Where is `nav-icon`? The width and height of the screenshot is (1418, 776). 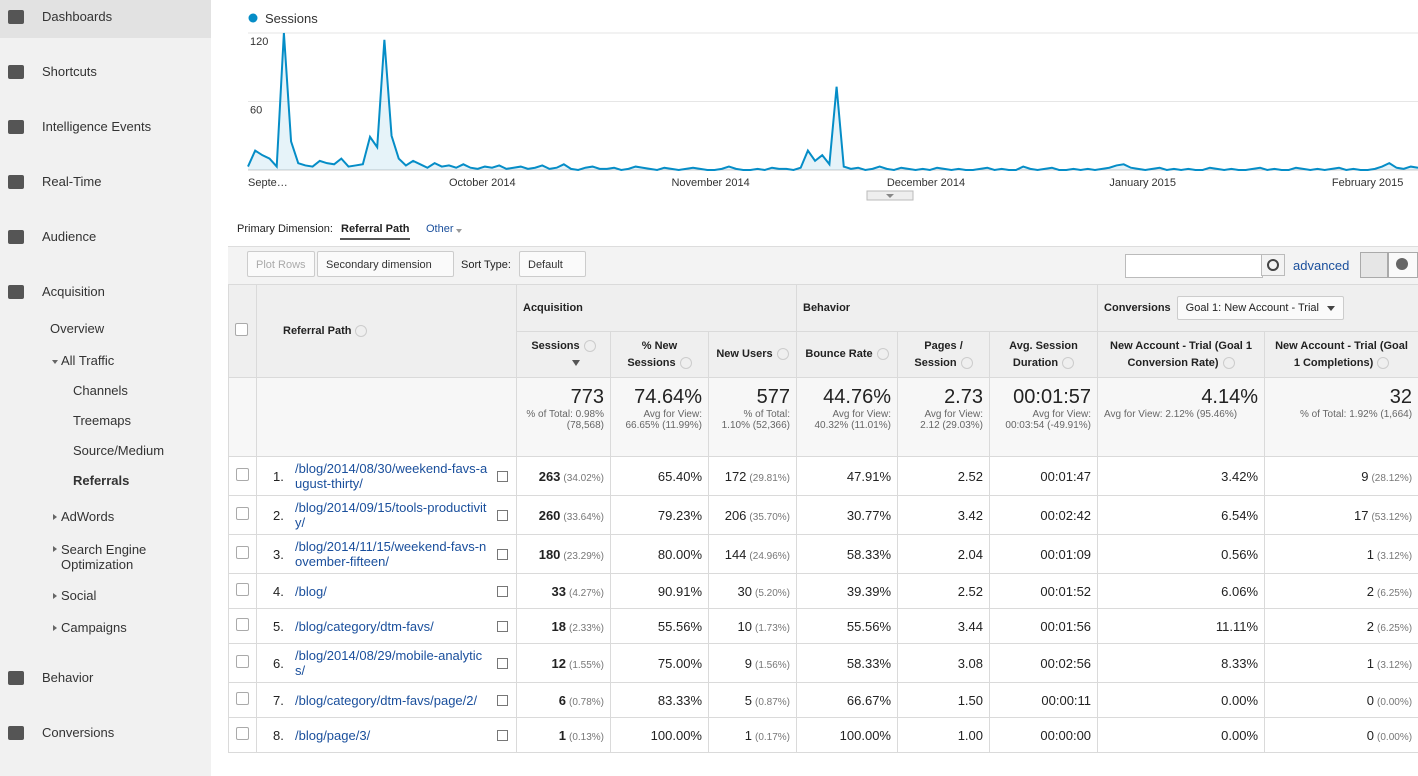
nav-icon is located at coordinates (16, 127).